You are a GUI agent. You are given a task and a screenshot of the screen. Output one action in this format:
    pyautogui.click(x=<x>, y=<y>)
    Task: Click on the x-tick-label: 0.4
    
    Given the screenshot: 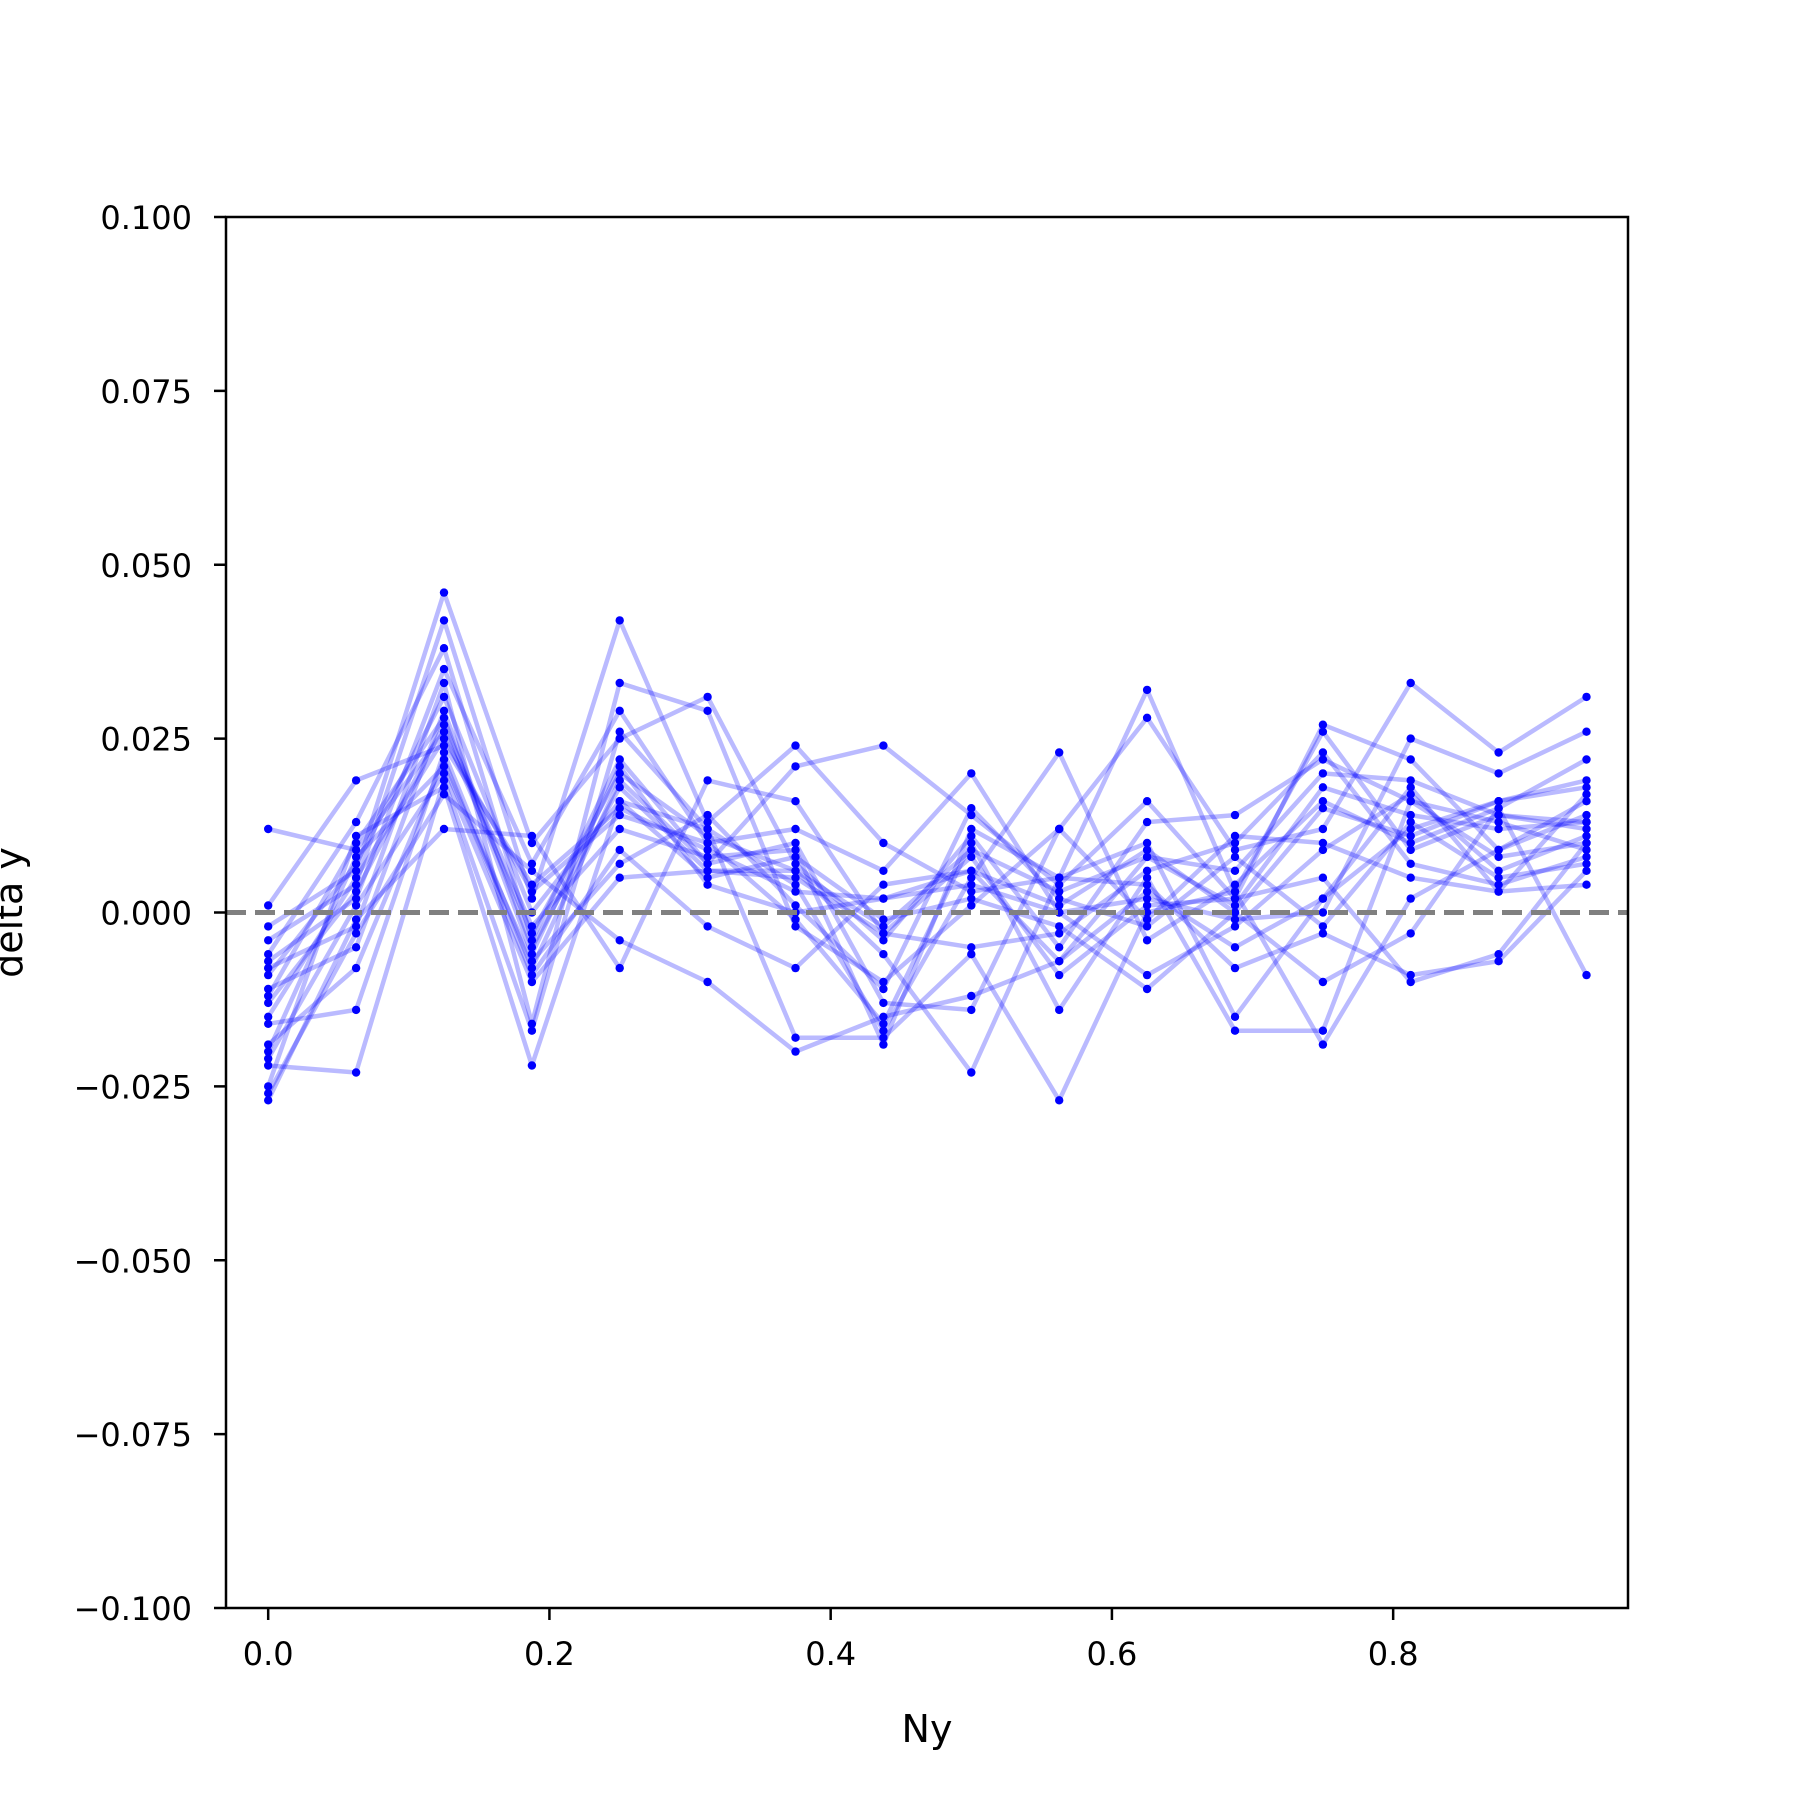 What is the action you would take?
    pyautogui.click(x=830, y=1654)
    